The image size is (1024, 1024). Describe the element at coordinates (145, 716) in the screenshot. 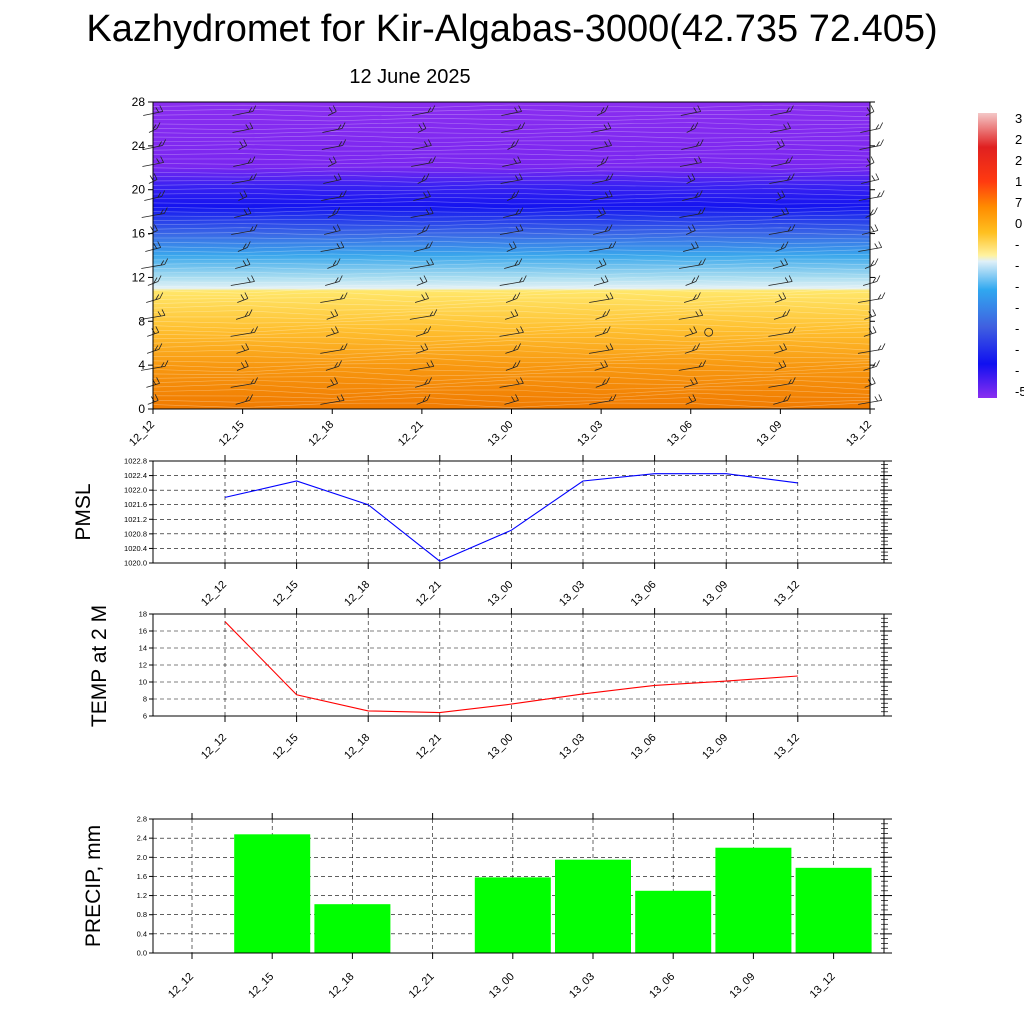

I see `y-tick-label: 6` at that location.